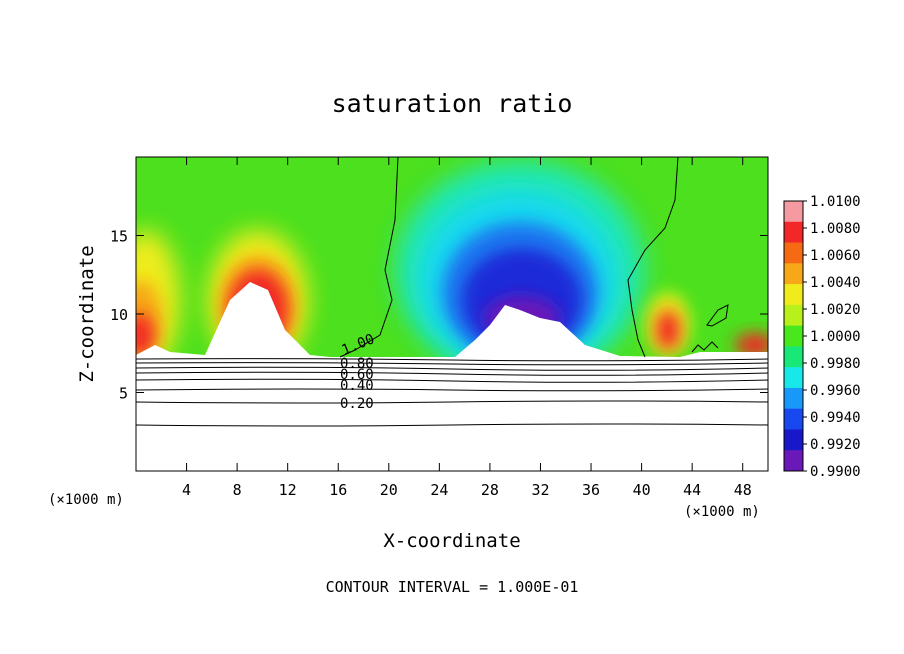 The height and width of the screenshot is (654, 904). I want to click on contour-label-0.20: 0.20, so click(357, 404).